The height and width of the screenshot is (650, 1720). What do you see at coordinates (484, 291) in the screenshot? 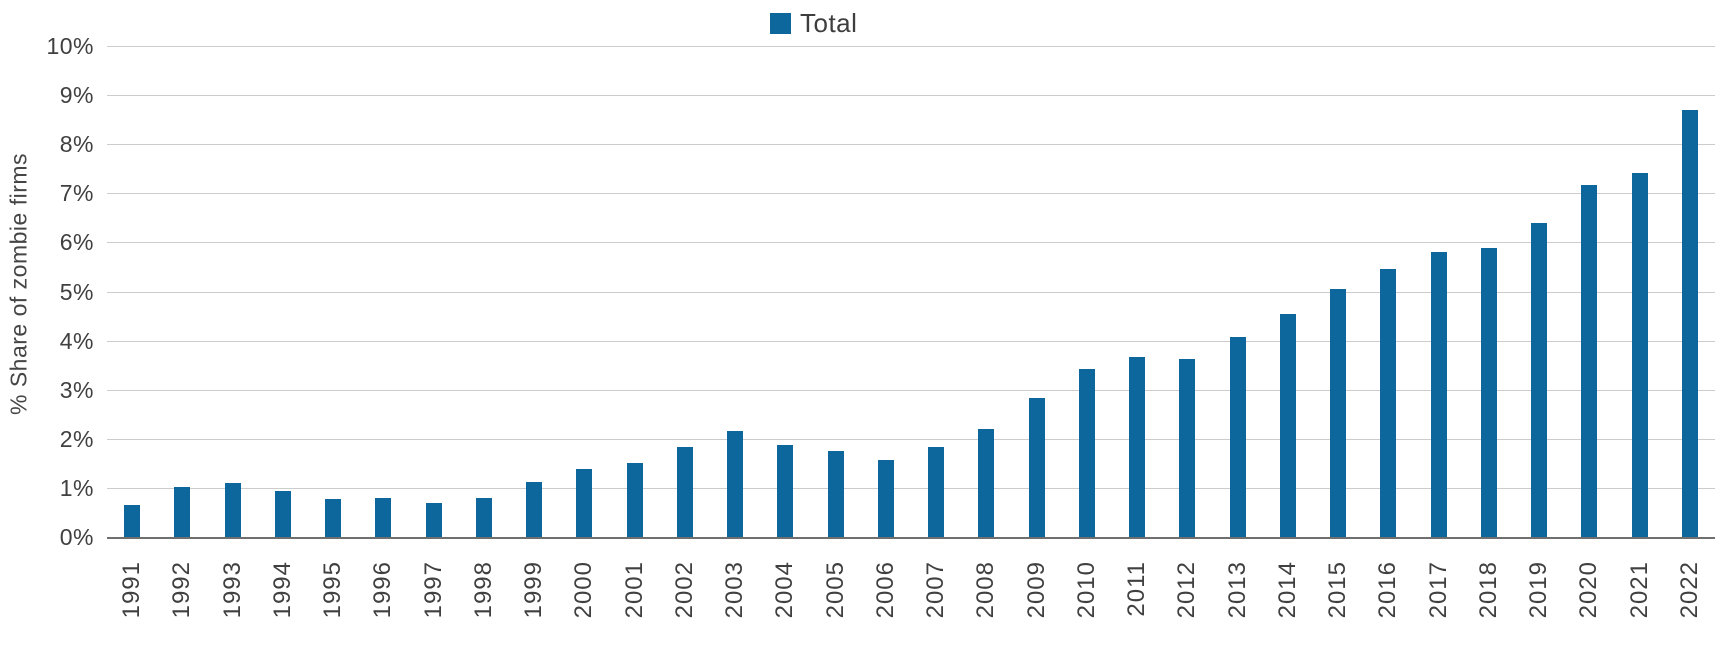
I see `bar-slot-1998` at bounding box center [484, 291].